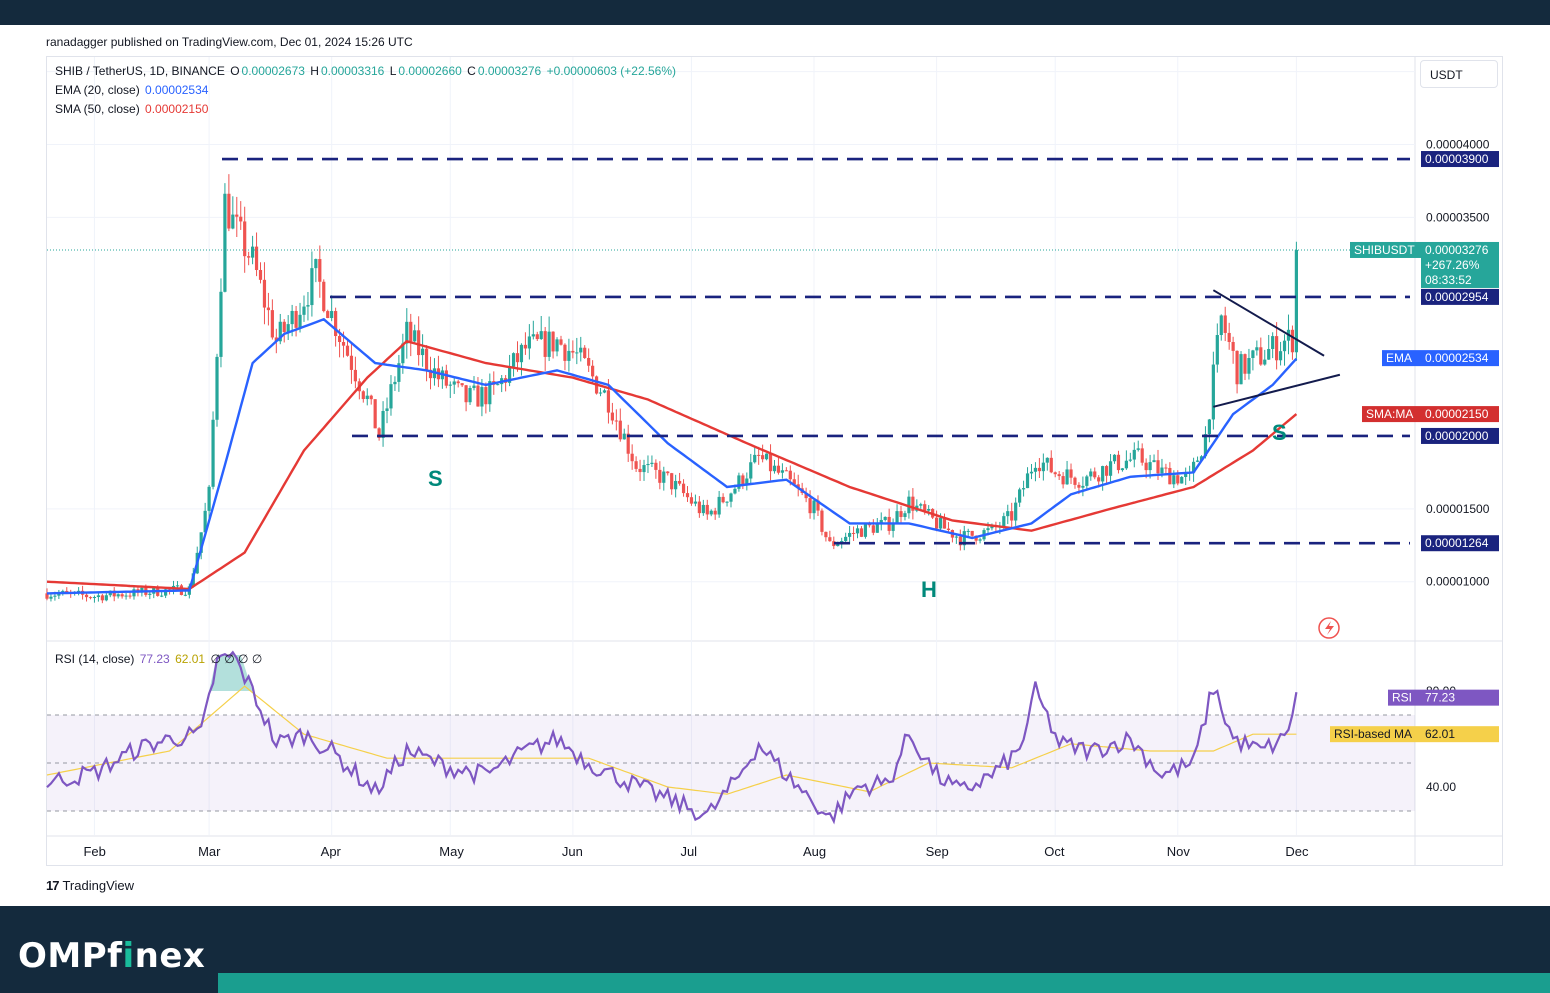 The image size is (1550, 993). I want to click on brand-part-2: i, so click(128, 956).